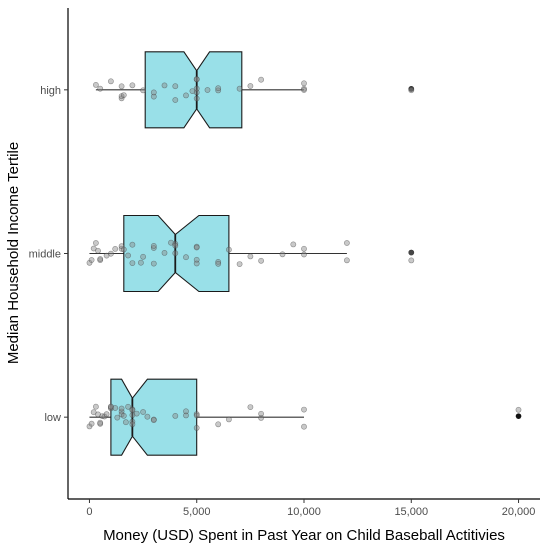 The image size is (547, 550). What do you see at coordinates (411, 512) in the screenshot?
I see `x-tick-label-3: 15,000` at bounding box center [411, 512].